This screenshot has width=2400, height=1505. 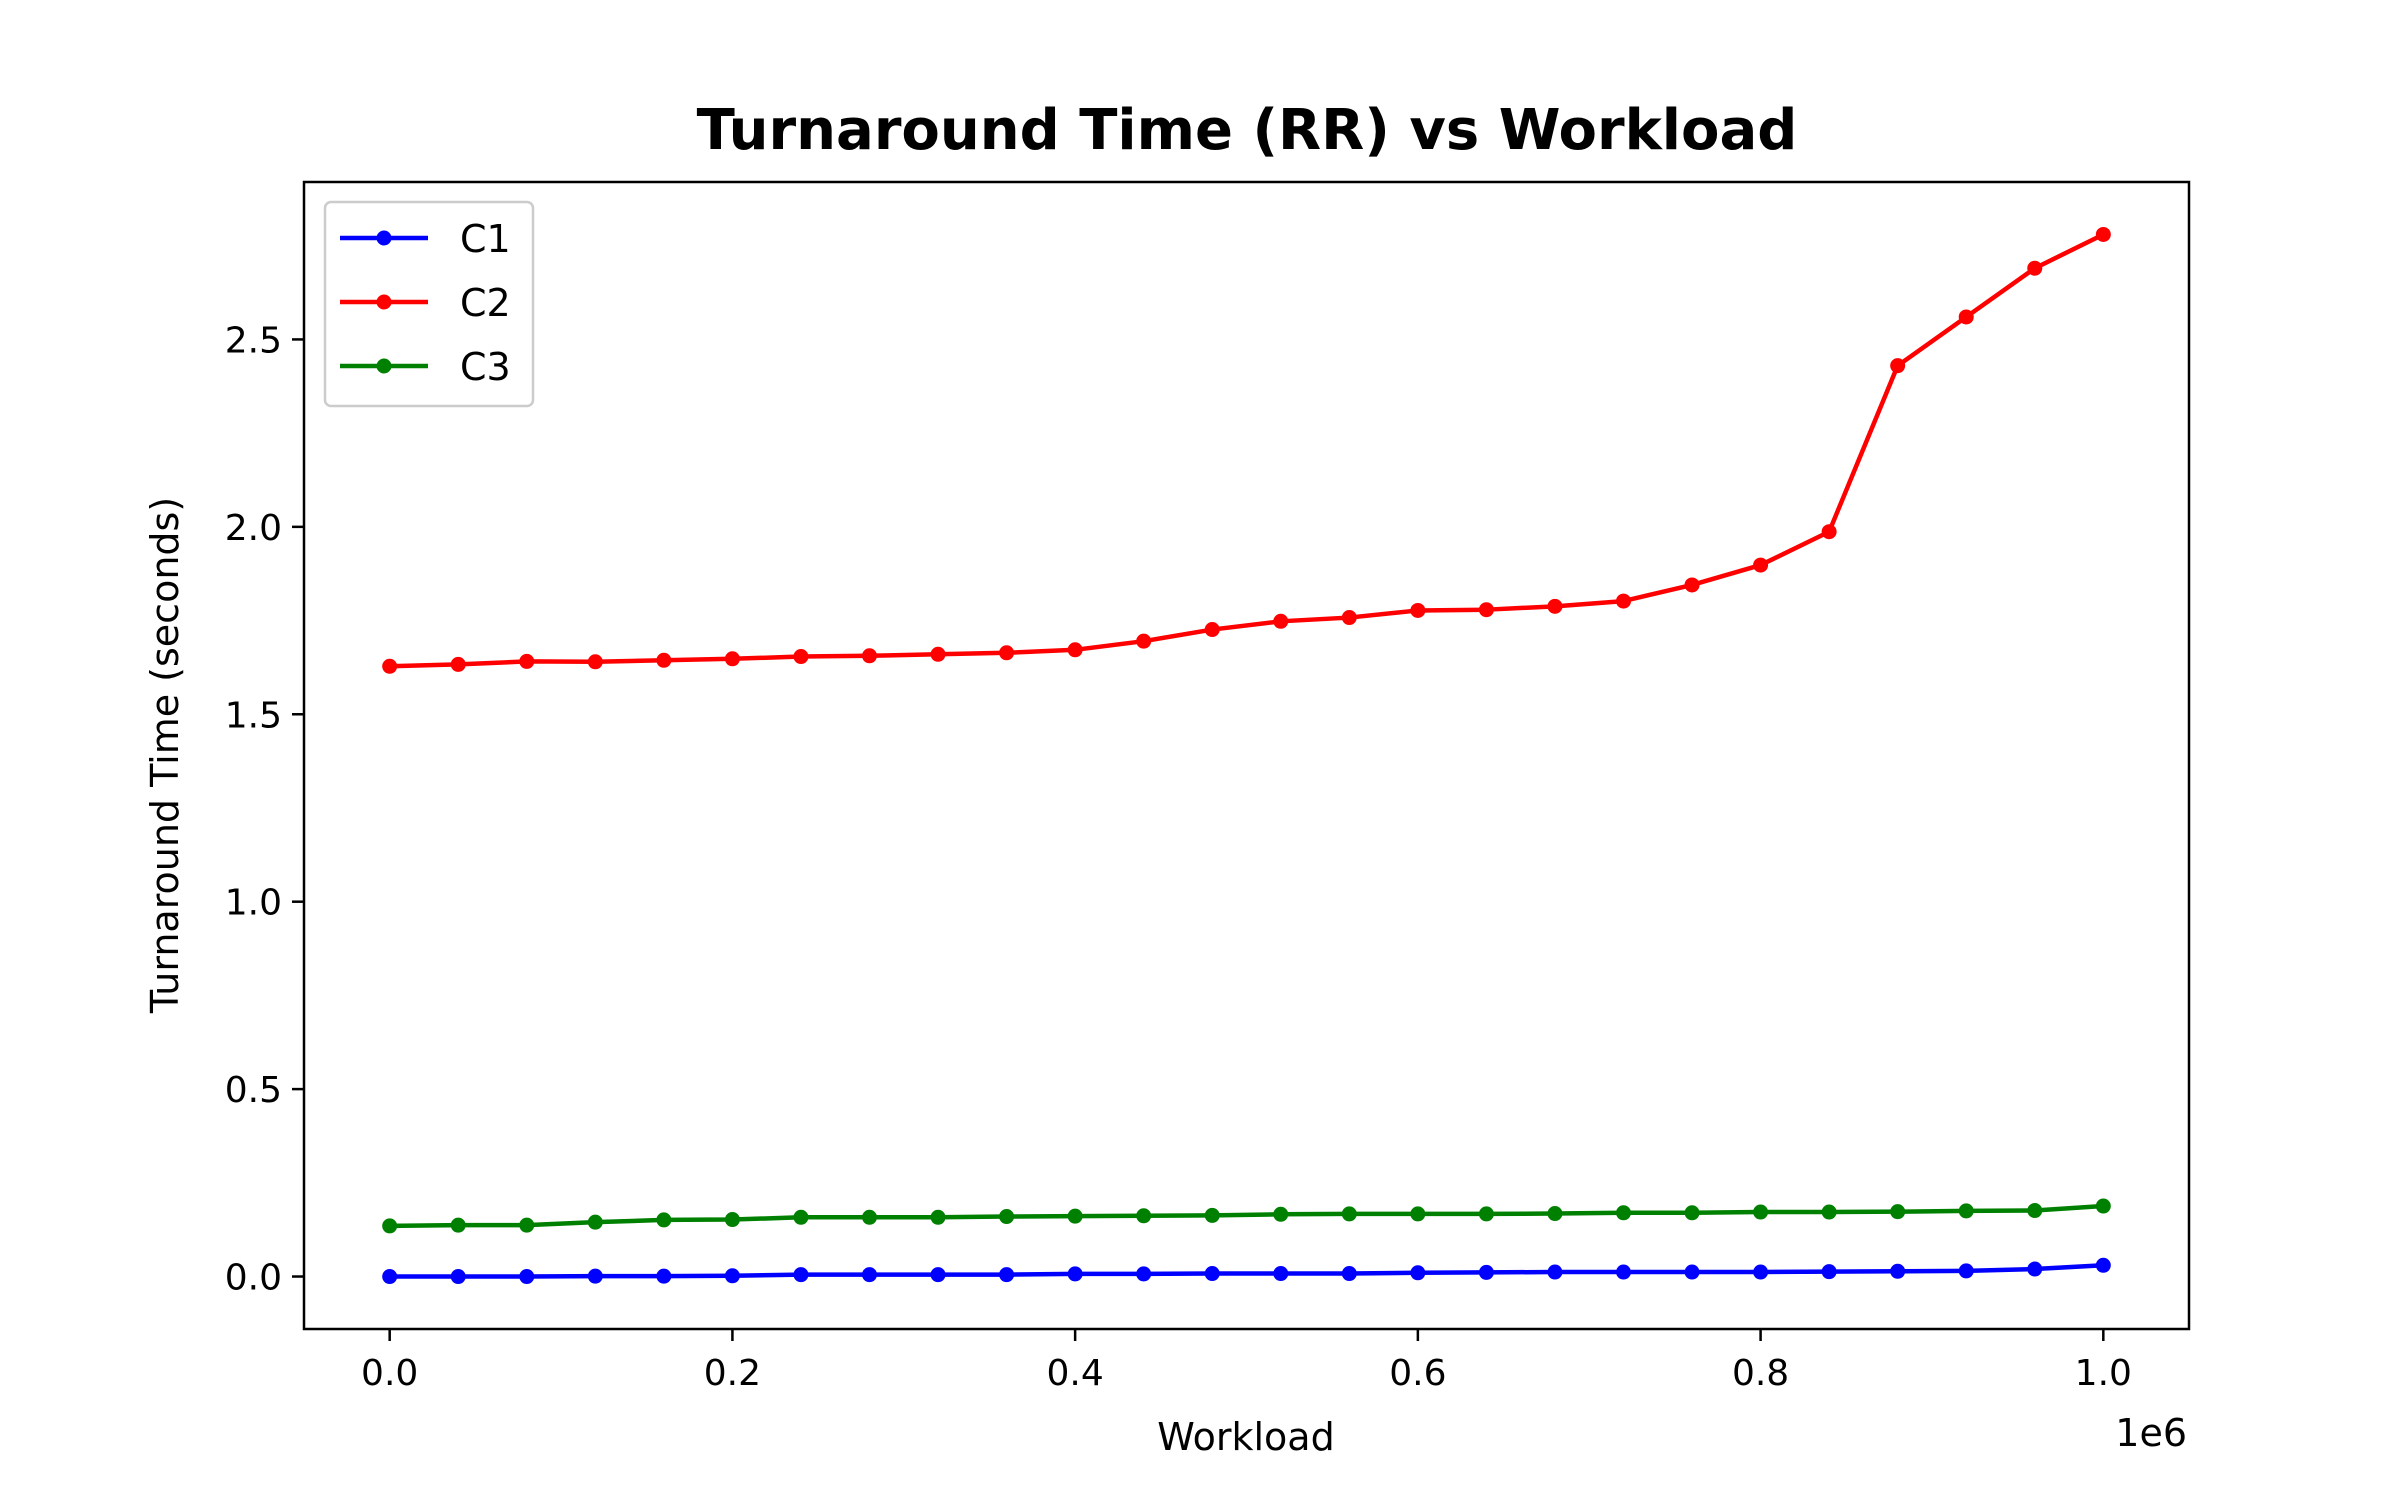 What do you see at coordinates (1246, 1361) in the screenshot?
I see `x-axis: 0.0 0.2 0.4 0.6 0.8 1.0` at bounding box center [1246, 1361].